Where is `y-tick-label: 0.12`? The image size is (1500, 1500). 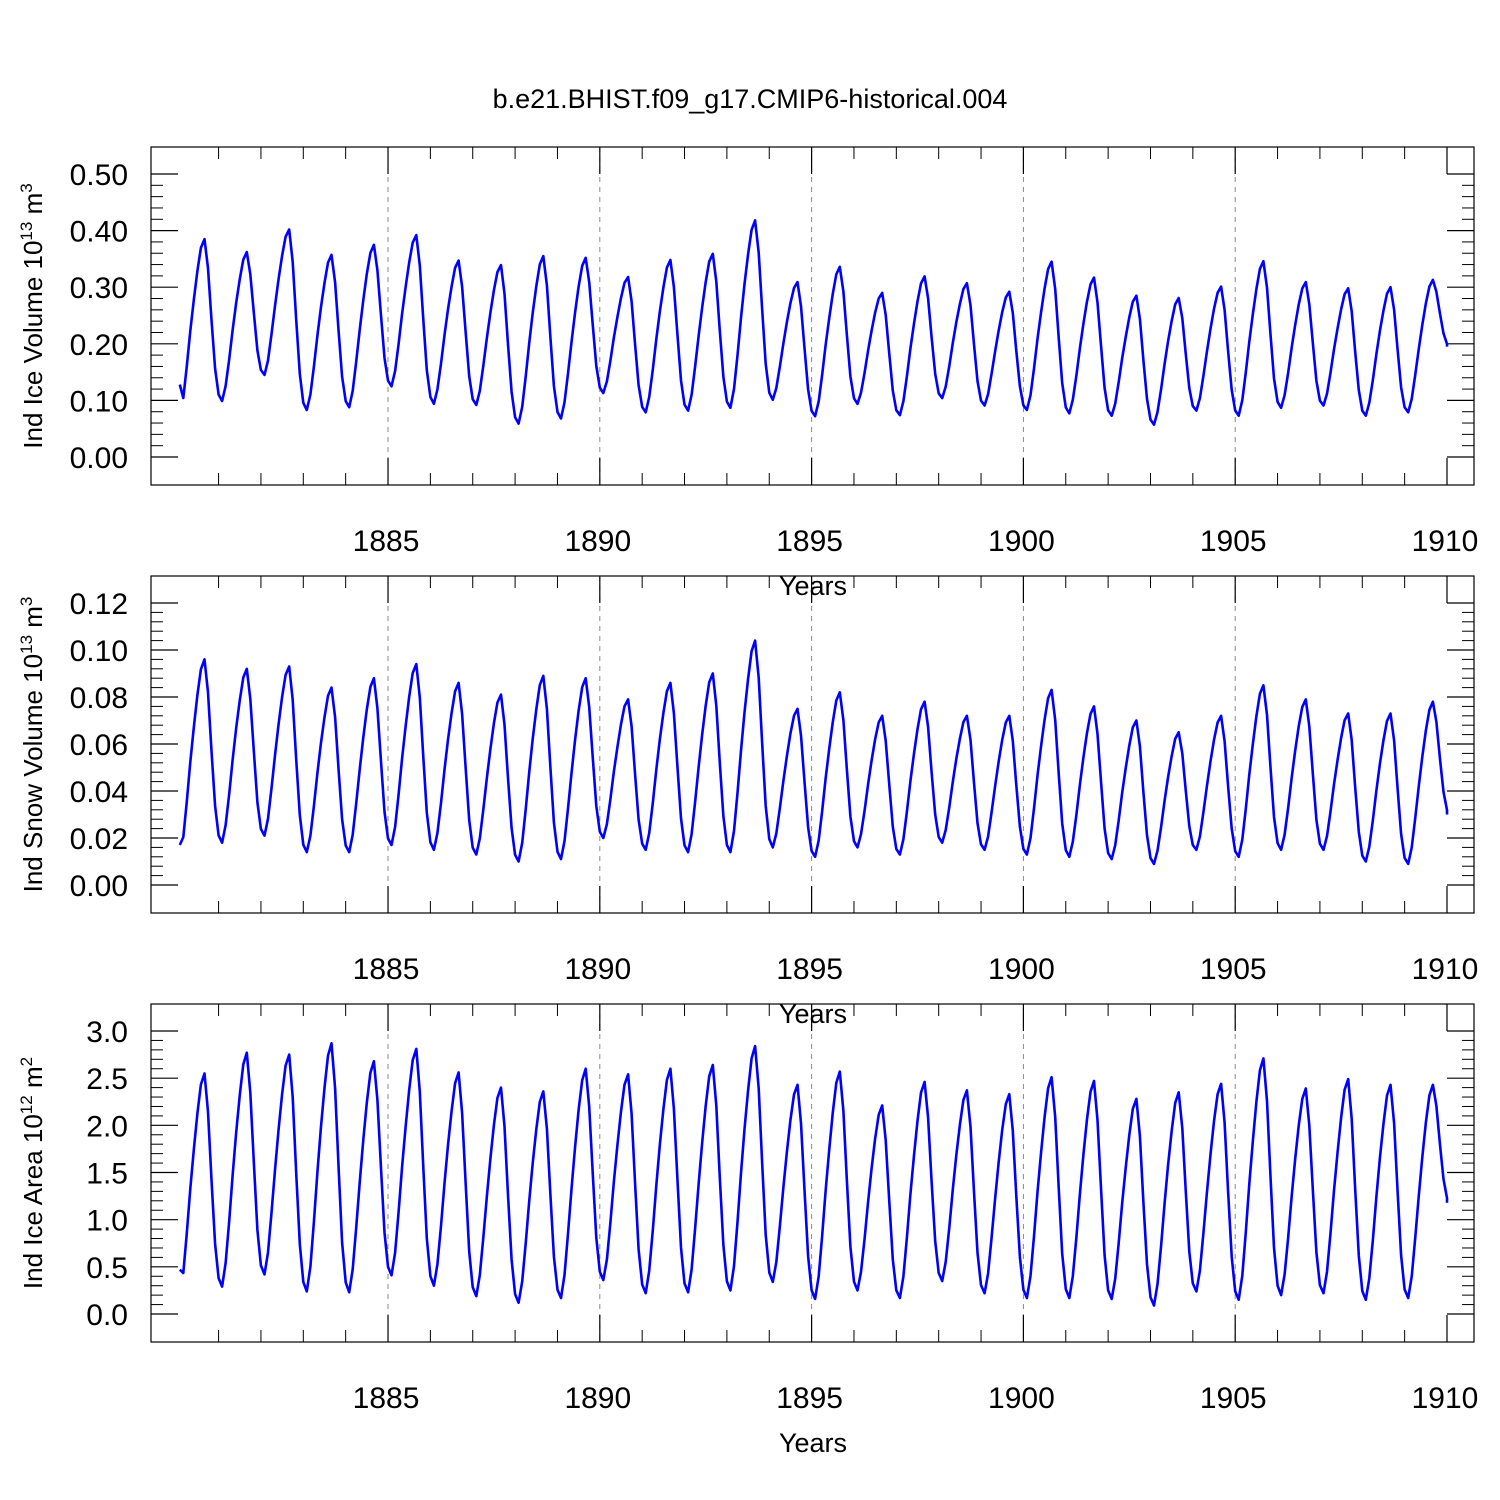 y-tick-label: 0.12 is located at coordinates (99, 604).